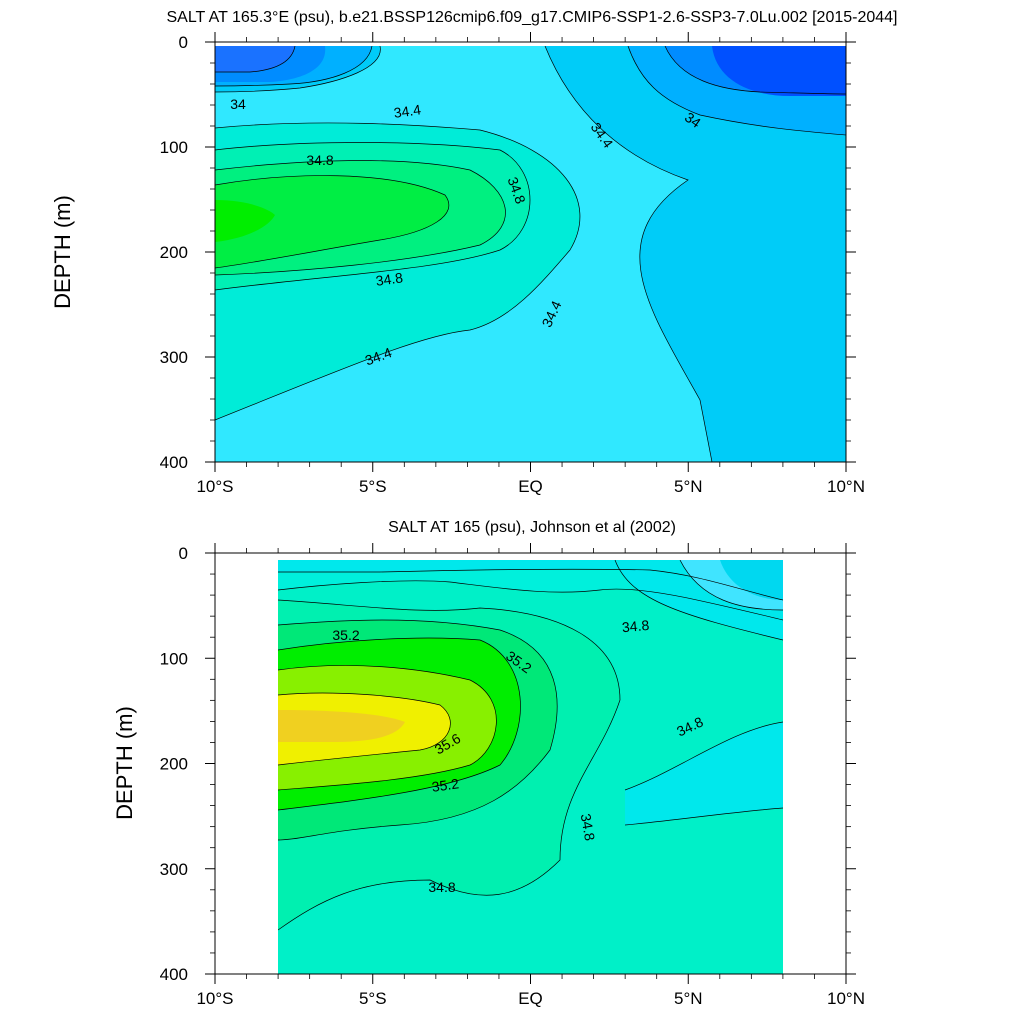 This screenshot has width=1024, height=1024. What do you see at coordinates (407, 111) in the screenshot?
I see `top-clabel: 34.4` at bounding box center [407, 111].